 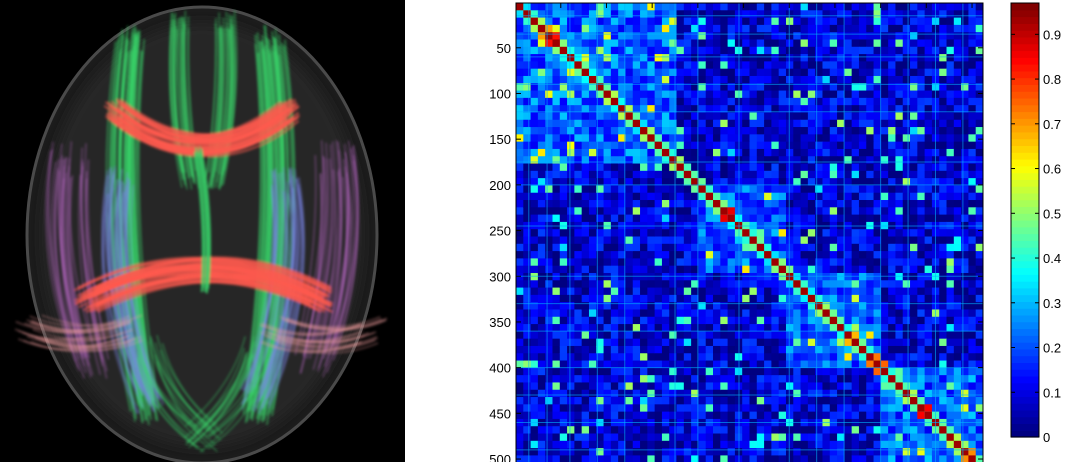 I want to click on fiber-tract, so click(x=96, y=278).